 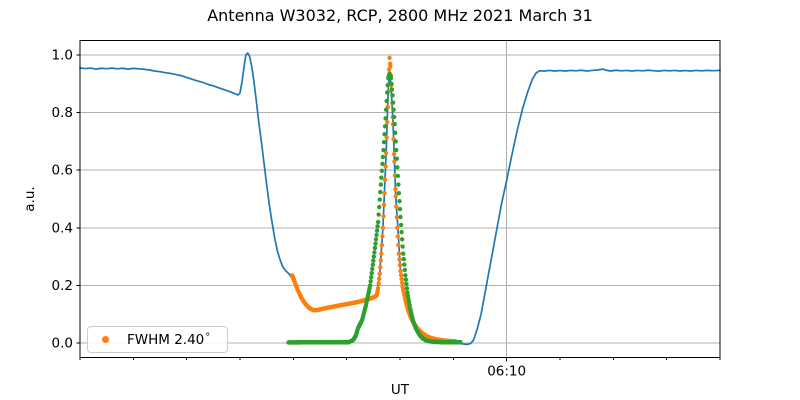 I want to click on legend-marker-dot-icon, so click(x=105, y=339).